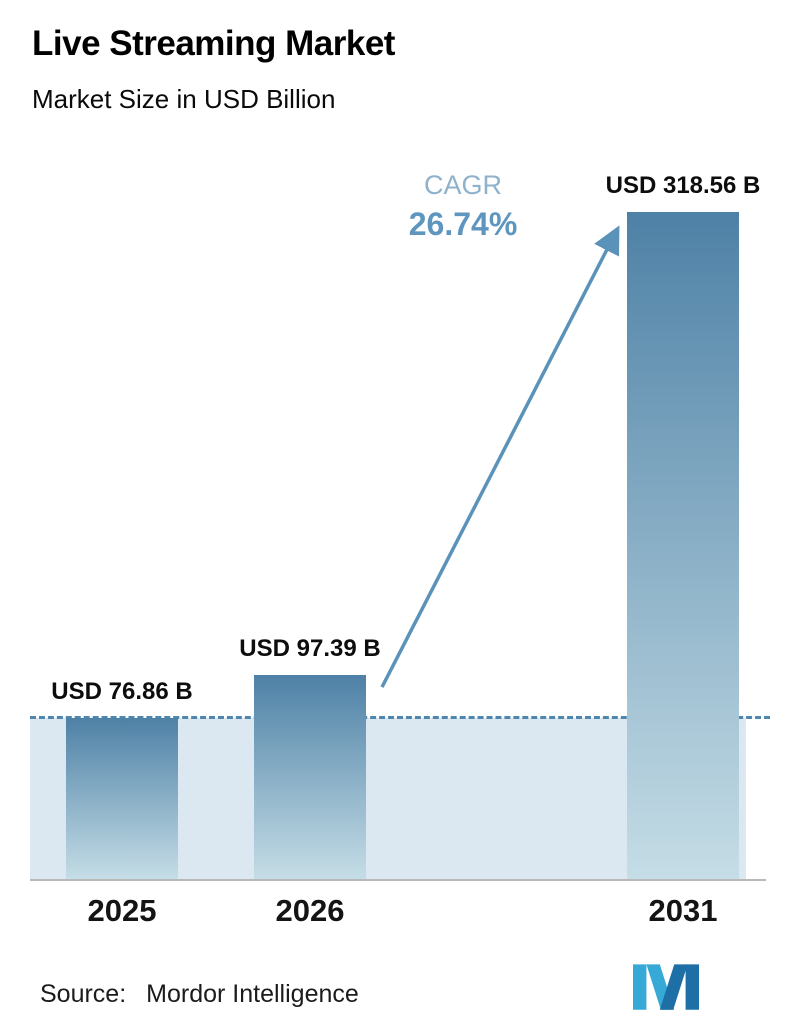 The width and height of the screenshot is (796, 1034). Describe the element at coordinates (213, 43) in the screenshot. I see `chart-title: Live Streaming Market` at that location.